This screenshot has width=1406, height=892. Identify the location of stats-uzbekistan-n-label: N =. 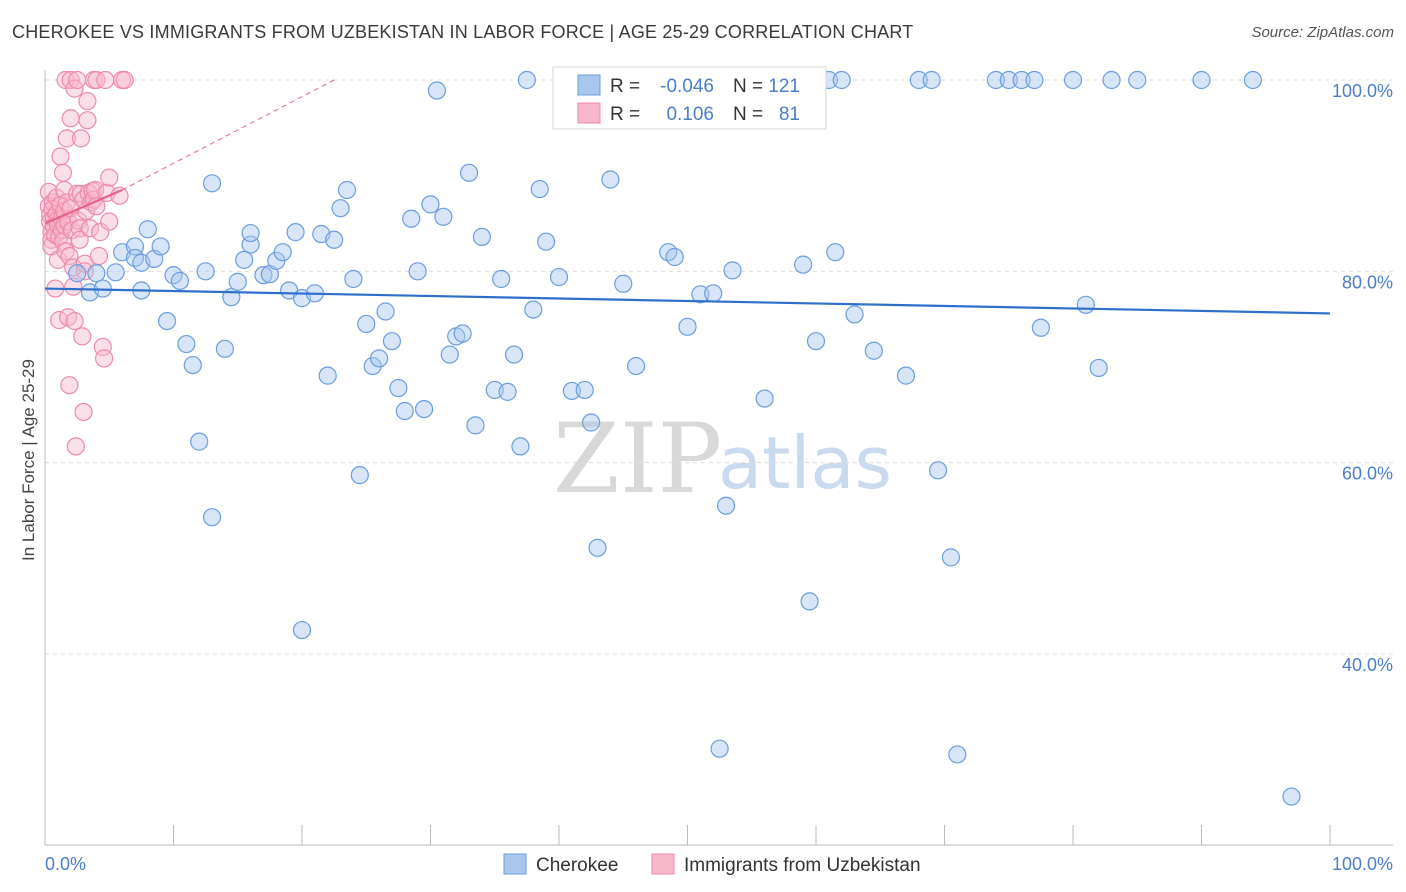
(748, 114).